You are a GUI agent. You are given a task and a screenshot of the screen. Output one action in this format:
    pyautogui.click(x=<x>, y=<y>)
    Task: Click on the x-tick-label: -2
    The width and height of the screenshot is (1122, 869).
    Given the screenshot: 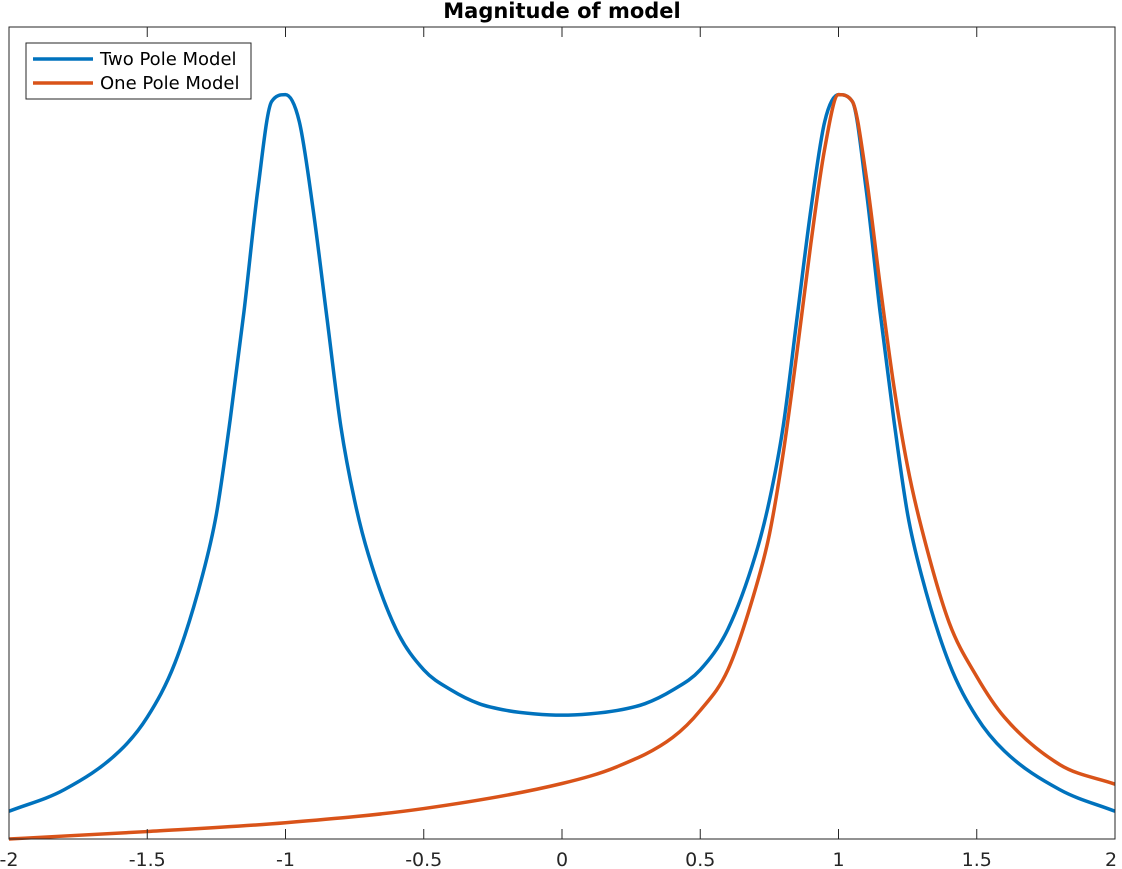 What is the action you would take?
    pyautogui.click(x=9, y=859)
    